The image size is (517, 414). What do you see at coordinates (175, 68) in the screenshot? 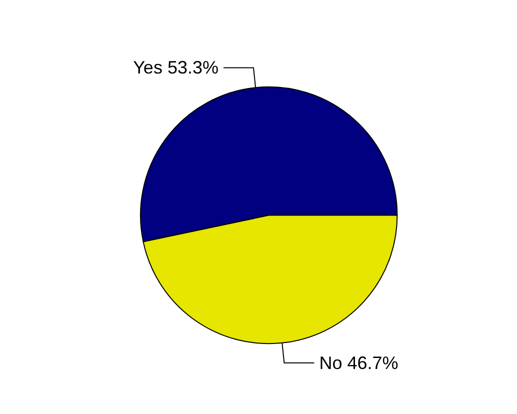
I see `slice-label: Yes 53.3%` at bounding box center [175, 68].